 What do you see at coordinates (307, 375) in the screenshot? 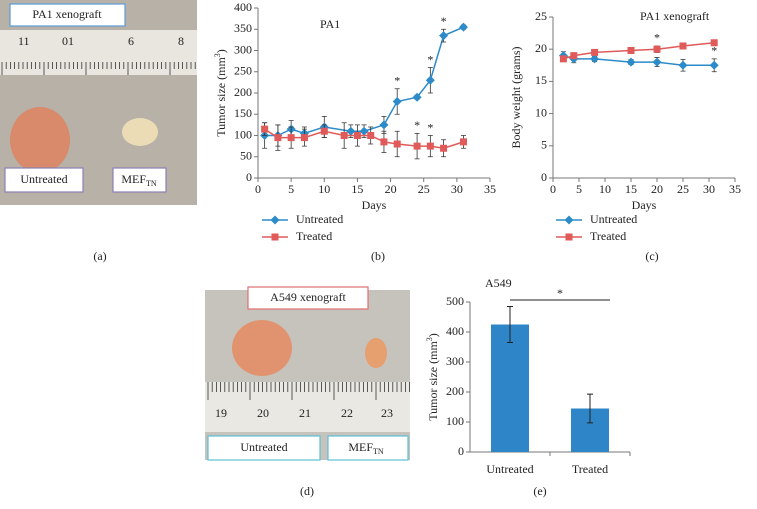
I see `photo-background` at bounding box center [307, 375].